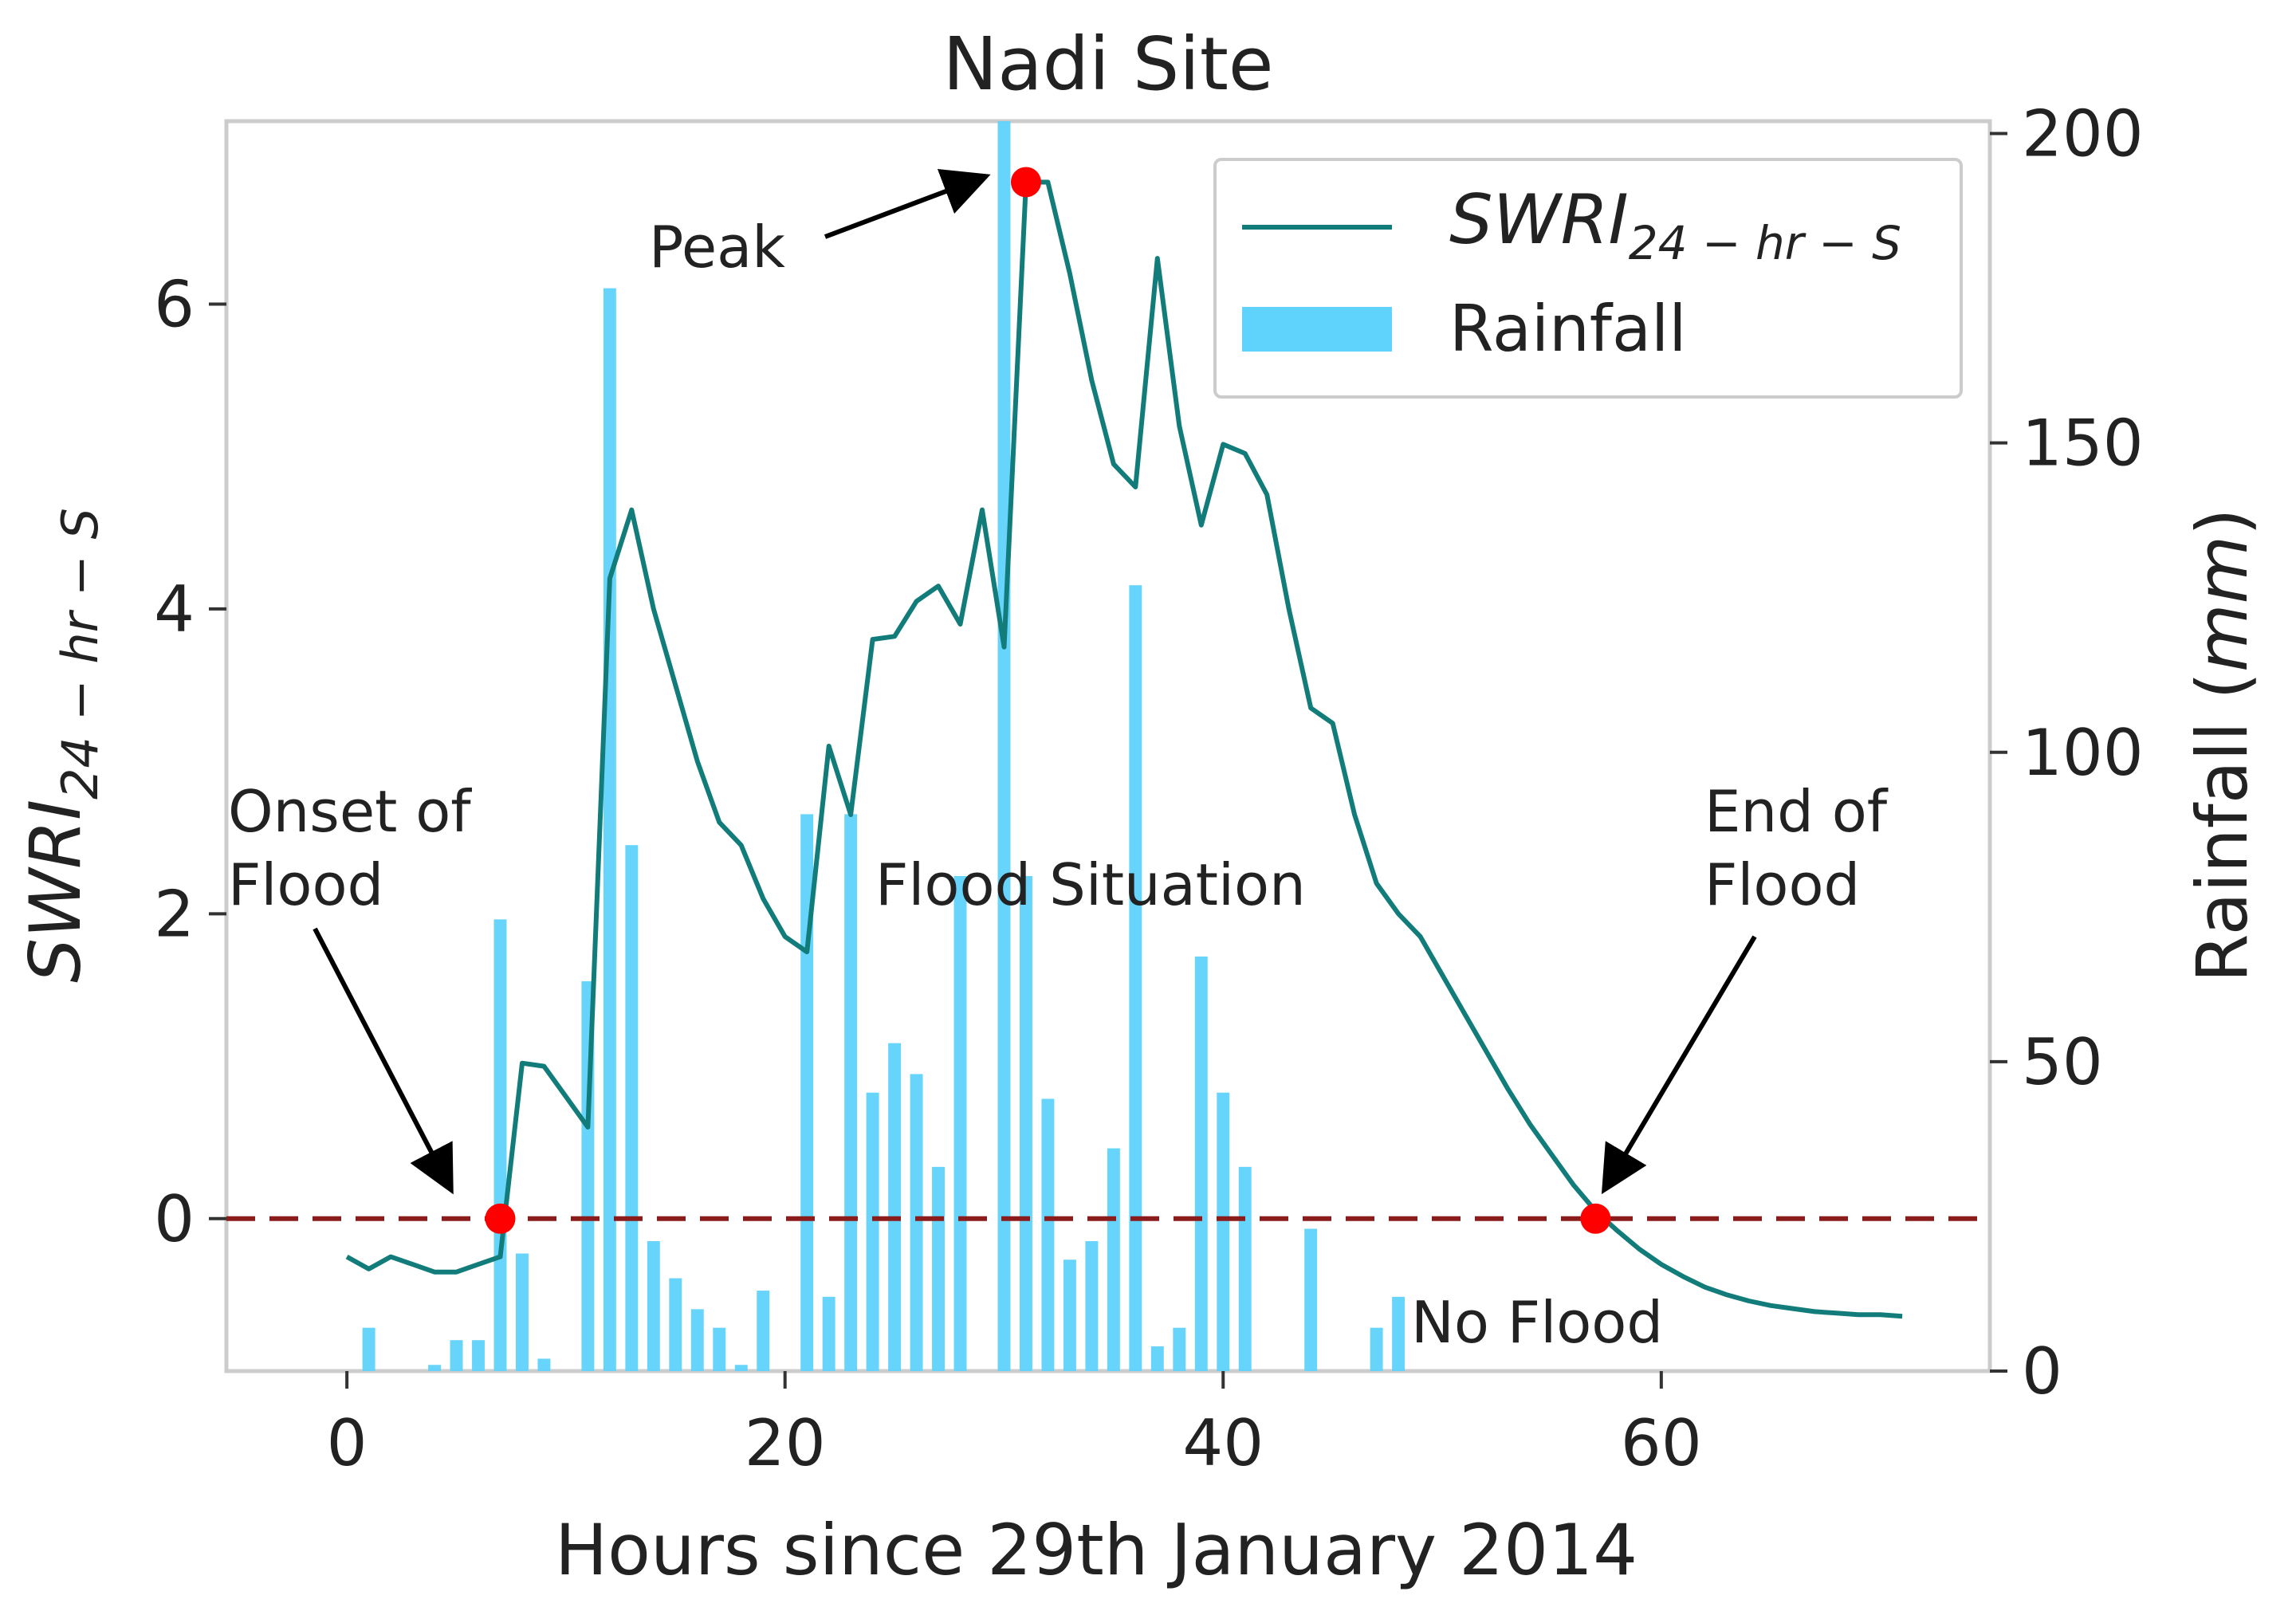 Image resolution: width=2296 pixels, height=1615 pixels. What do you see at coordinates (1537, 1322) in the screenshot?
I see `no-flood-label: No Flood` at bounding box center [1537, 1322].